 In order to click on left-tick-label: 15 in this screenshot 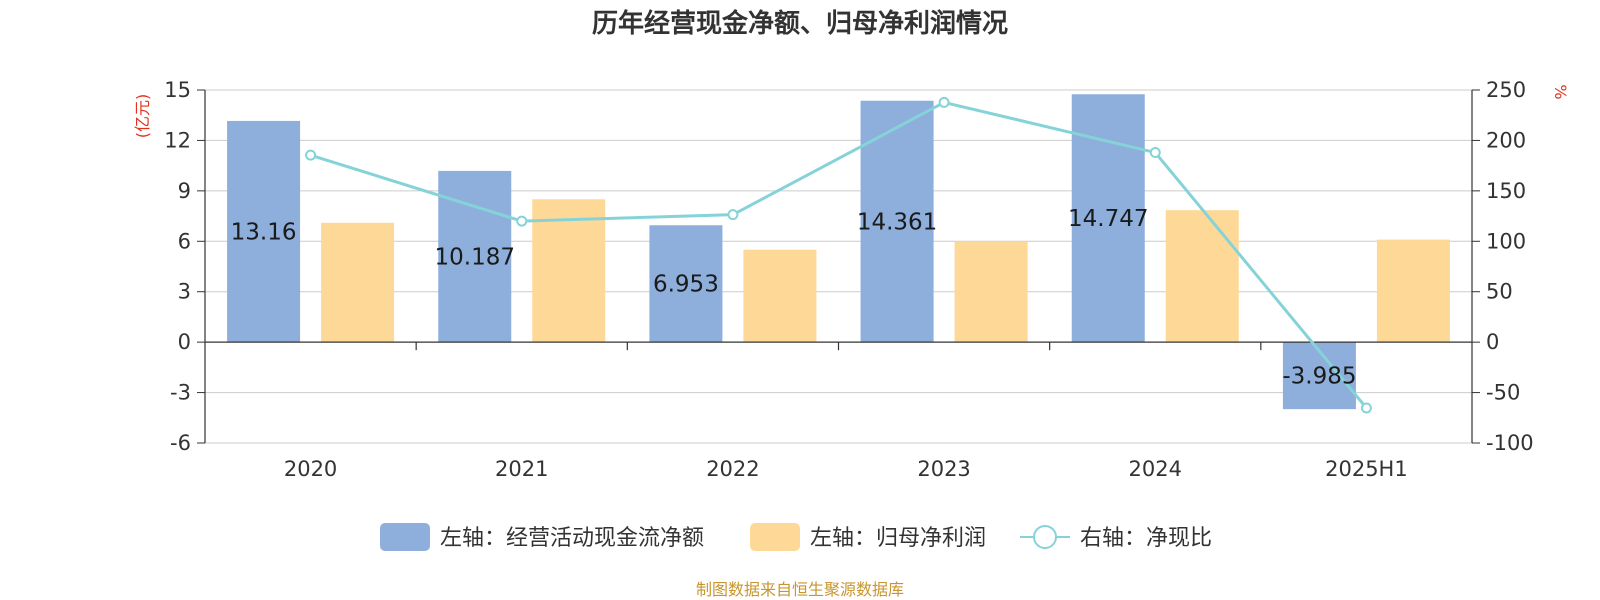, I will do `click(177, 90)`.